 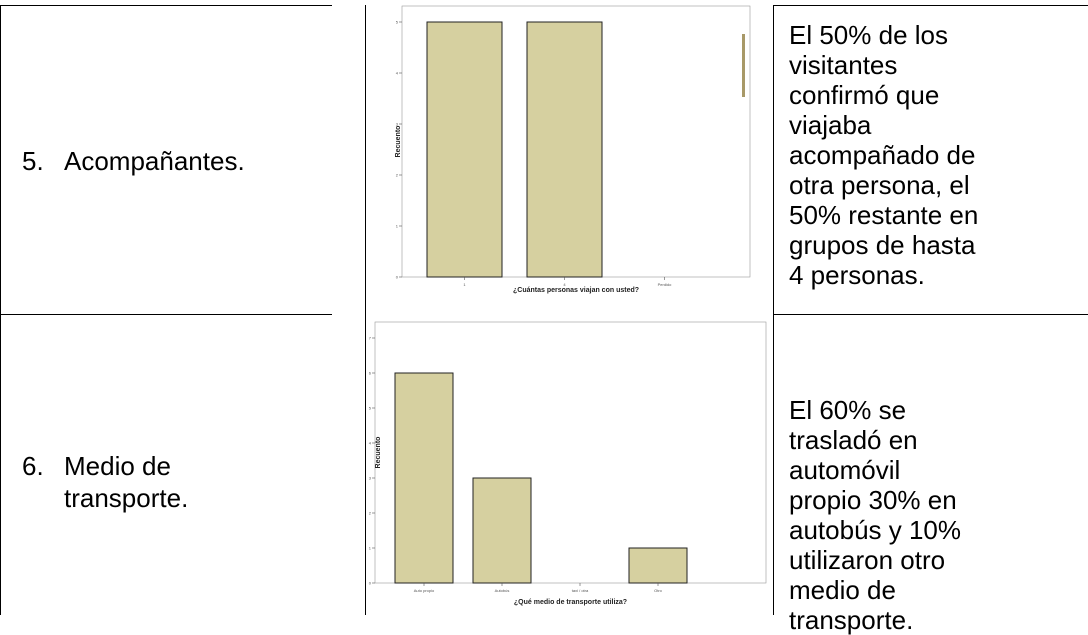 What do you see at coordinates (33, 466) in the screenshot?
I see `row-6-number: 6.` at bounding box center [33, 466].